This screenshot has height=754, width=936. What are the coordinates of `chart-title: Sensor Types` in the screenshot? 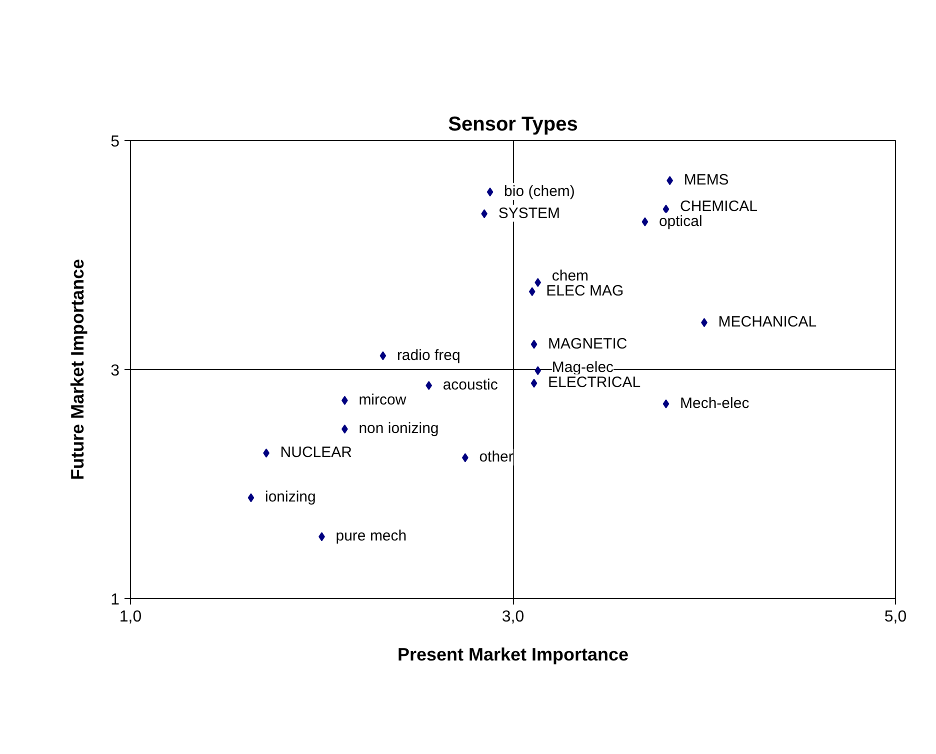 It's located at (513, 125).